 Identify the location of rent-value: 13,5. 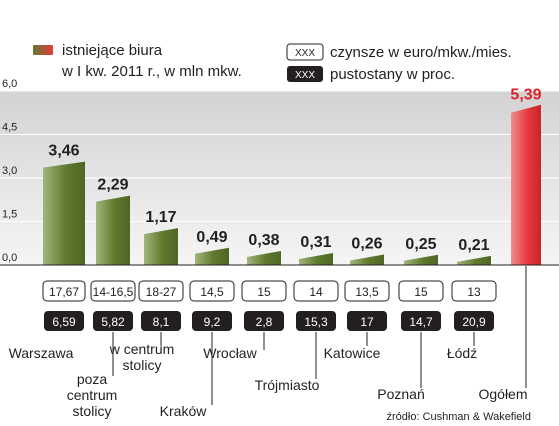
(367, 292).